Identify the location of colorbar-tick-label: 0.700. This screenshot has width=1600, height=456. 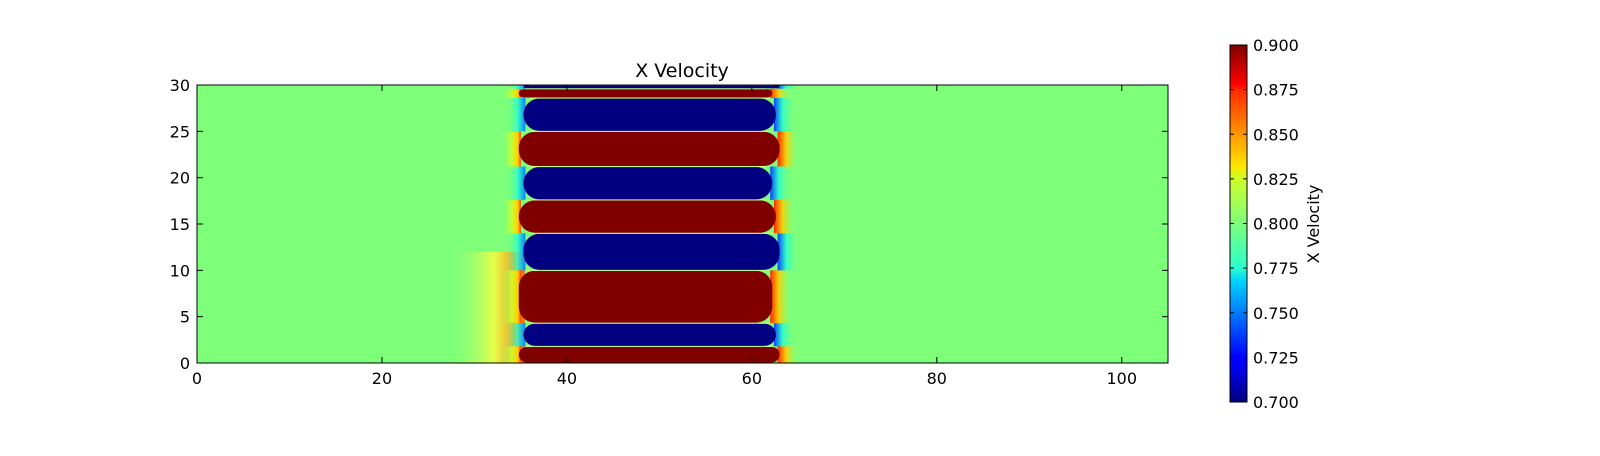
(1276, 402).